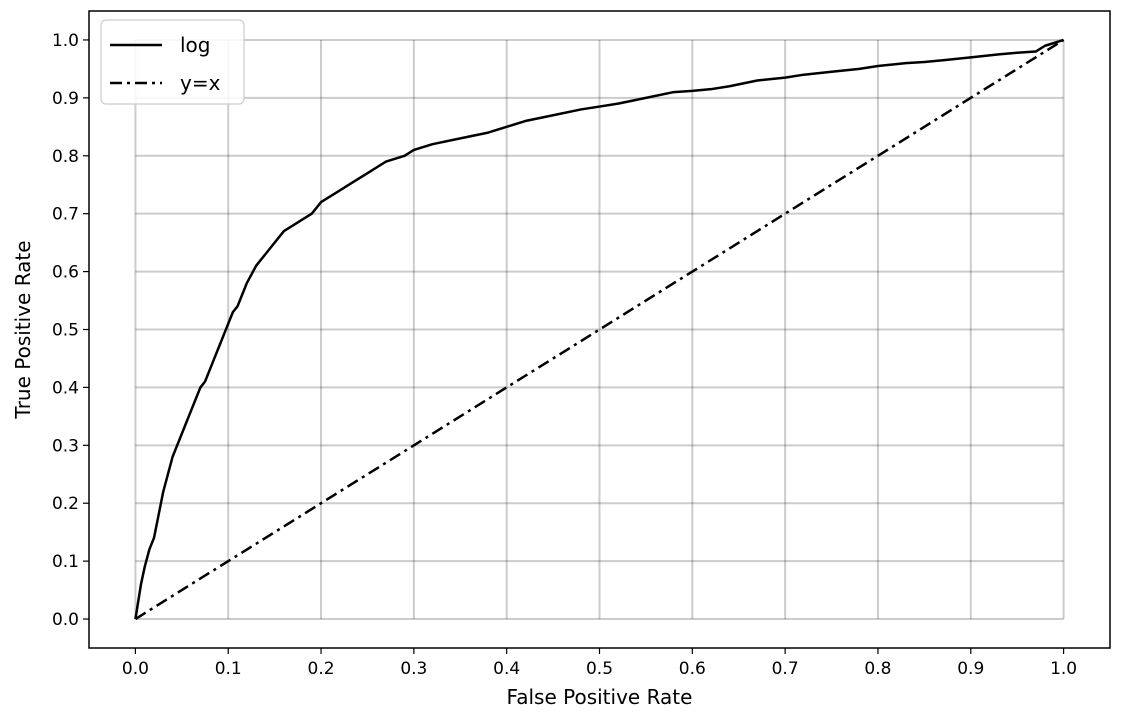 The image size is (1123, 725). What do you see at coordinates (599, 669) in the screenshot?
I see `x-tick-label: 0.5` at bounding box center [599, 669].